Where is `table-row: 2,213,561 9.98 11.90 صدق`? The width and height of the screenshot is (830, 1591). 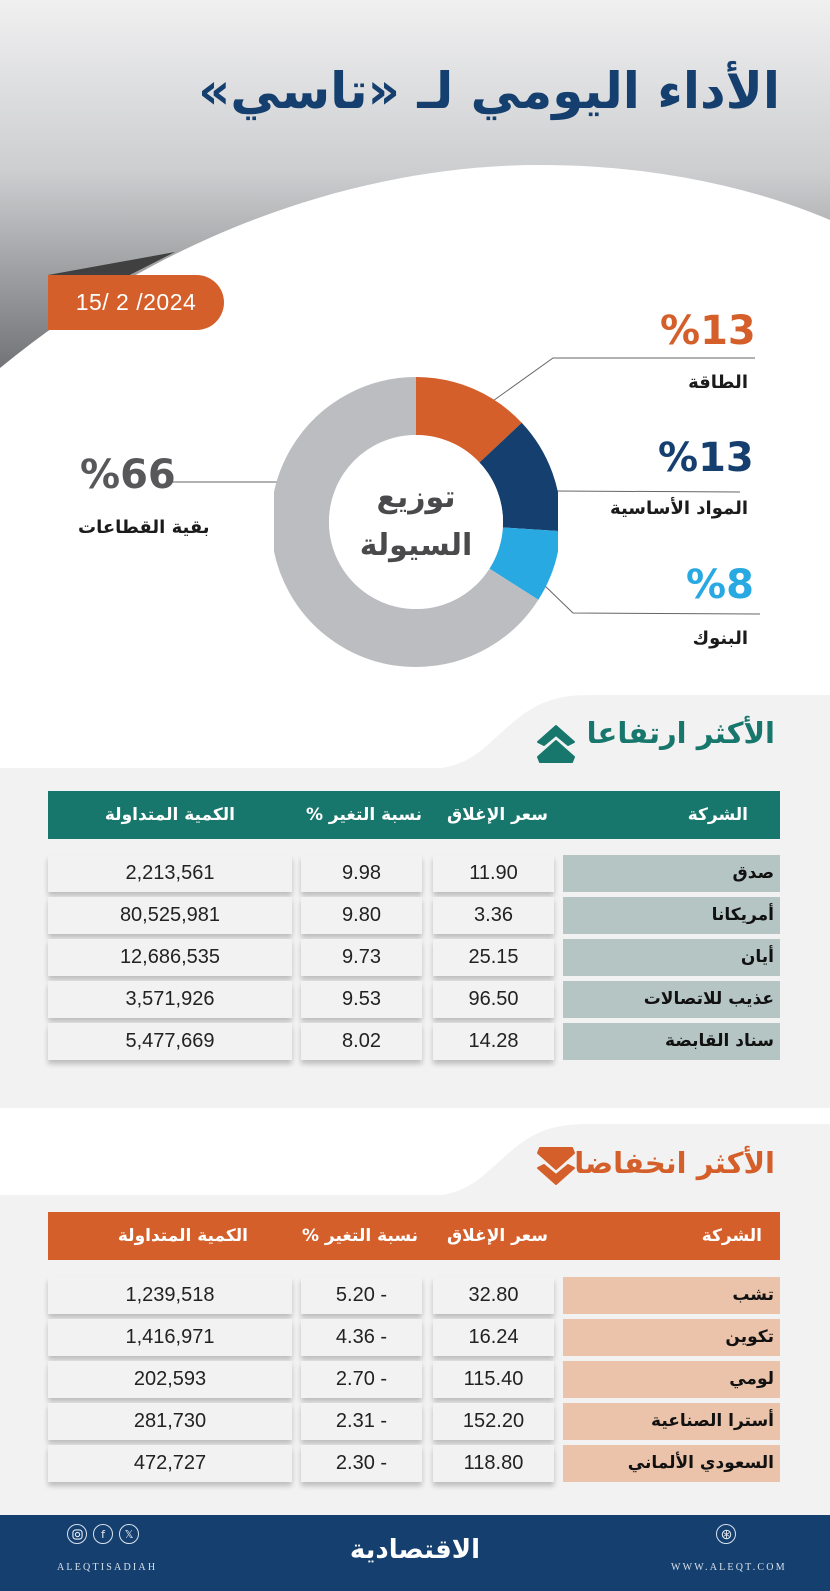 table-row: 2,213,561 9.98 11.90 صدق is located at coordinates (414, 873).